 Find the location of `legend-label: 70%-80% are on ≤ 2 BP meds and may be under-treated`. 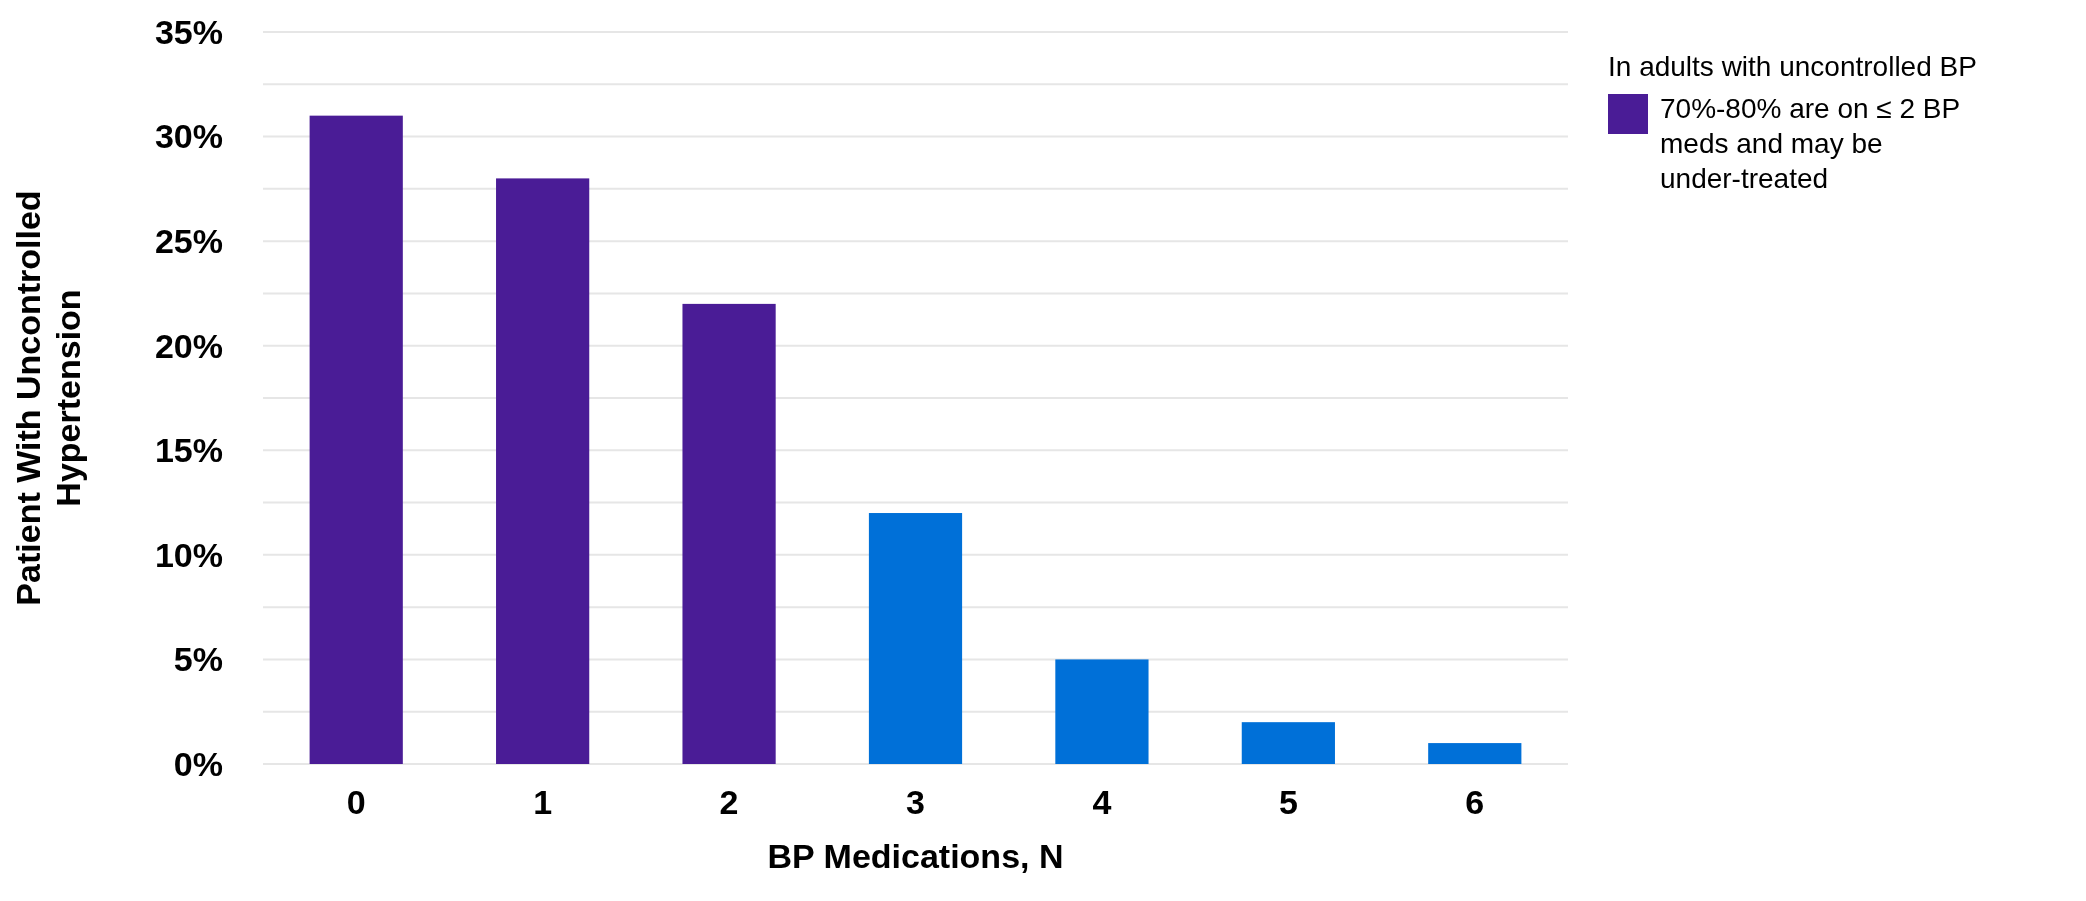

legend-label: 70%-80% are on ≤ 2 BP meds and may be under-treated is located at coordinates (1810, 143).